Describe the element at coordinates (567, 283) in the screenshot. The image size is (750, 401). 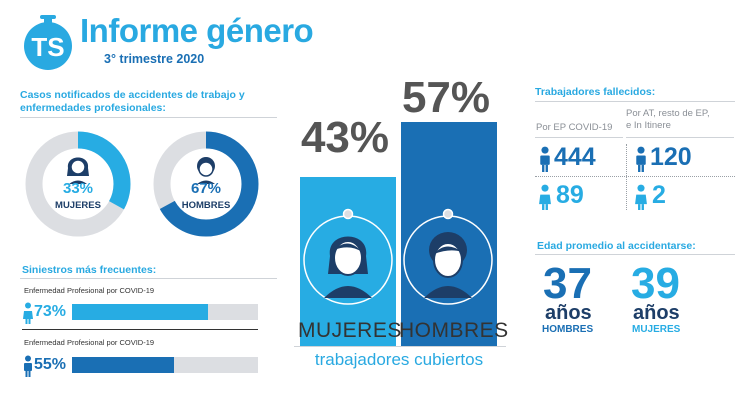
I see `age-men-value: 37` at that location.